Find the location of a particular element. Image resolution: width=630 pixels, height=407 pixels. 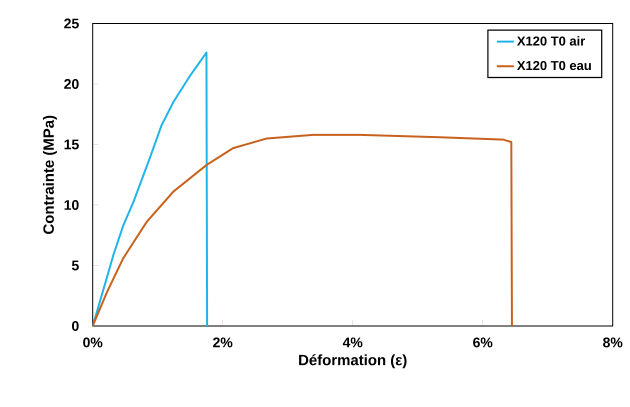

y-tick-label: 5 is located at coordinates (75, 265).